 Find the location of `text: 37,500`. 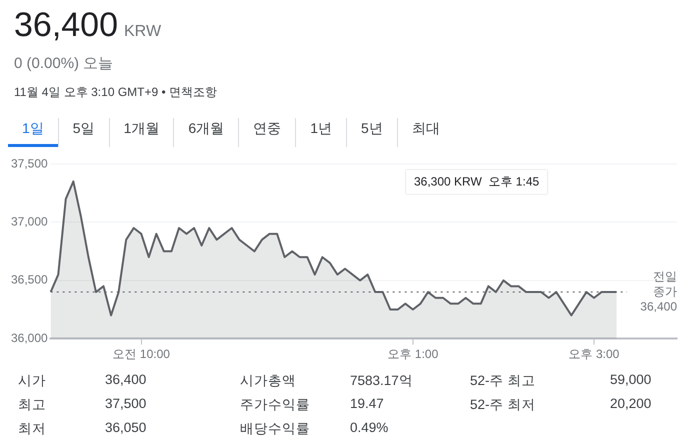

text: 37,500 is located at coordinates (125, 403).